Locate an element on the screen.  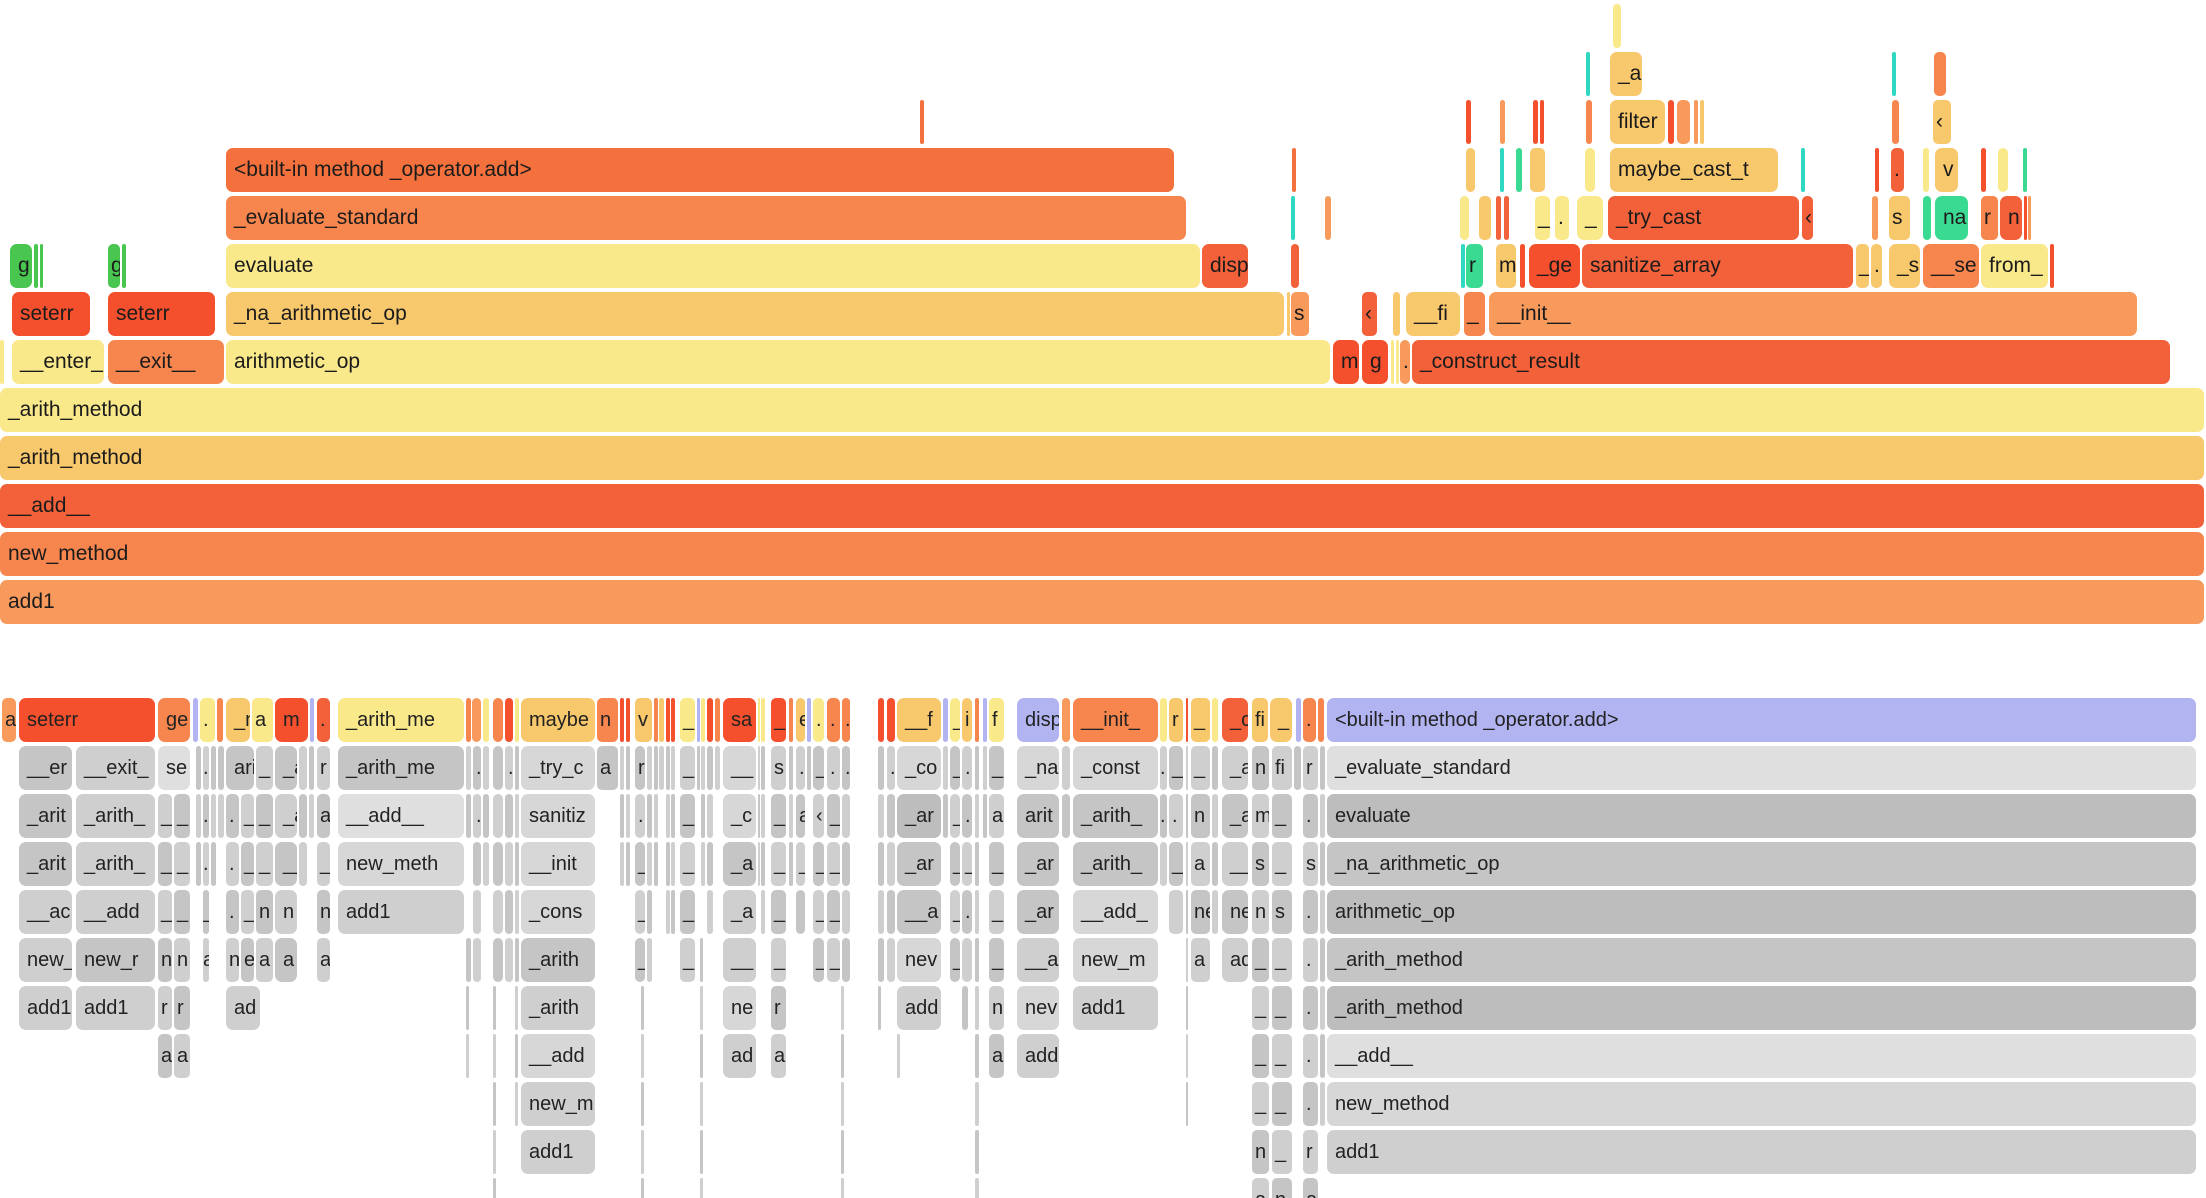
frame-na: _na is located at coordinates (1038, 768).